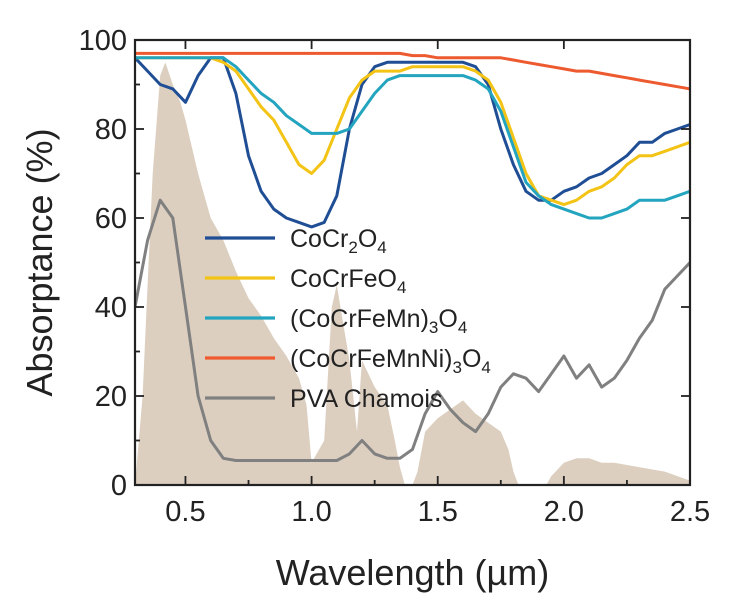 Image resolution: width=730 pixels, height=605 pixels. I want to click on y-tick-label: 0, so click(119, 486).